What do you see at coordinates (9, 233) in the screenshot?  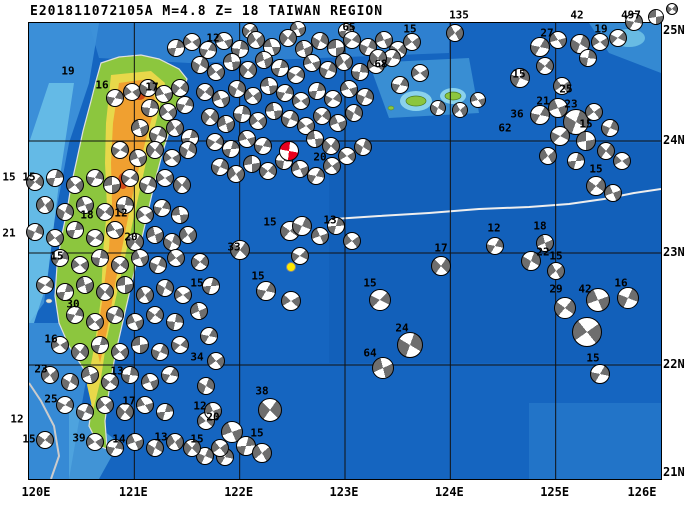 I see `depth-label: 21` at bounding box center [9, 233].